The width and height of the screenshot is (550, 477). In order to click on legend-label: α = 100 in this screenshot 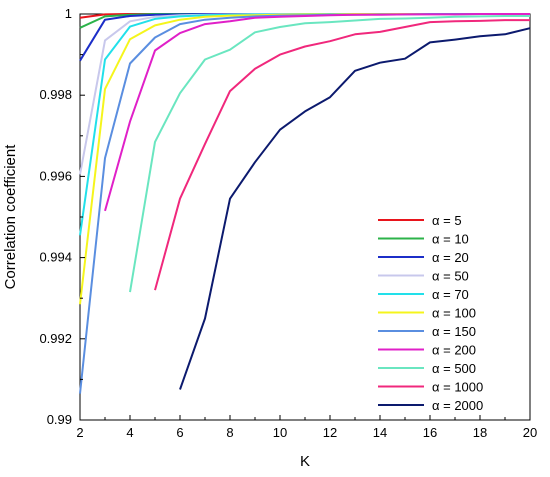, I will do `click(454, 313)`.